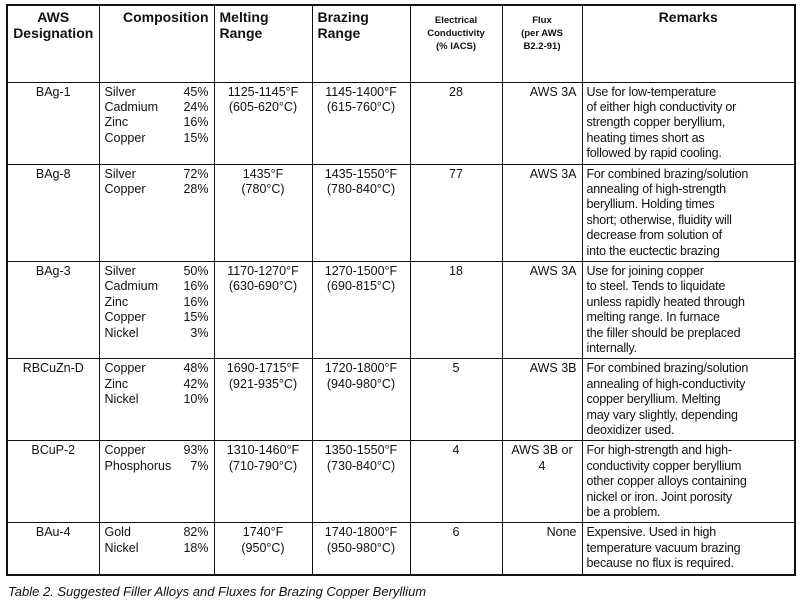  Describe the element at coordinates (653, 399) in the screenshot. I see `cell-line: copper beryllium. Melting` at that location.